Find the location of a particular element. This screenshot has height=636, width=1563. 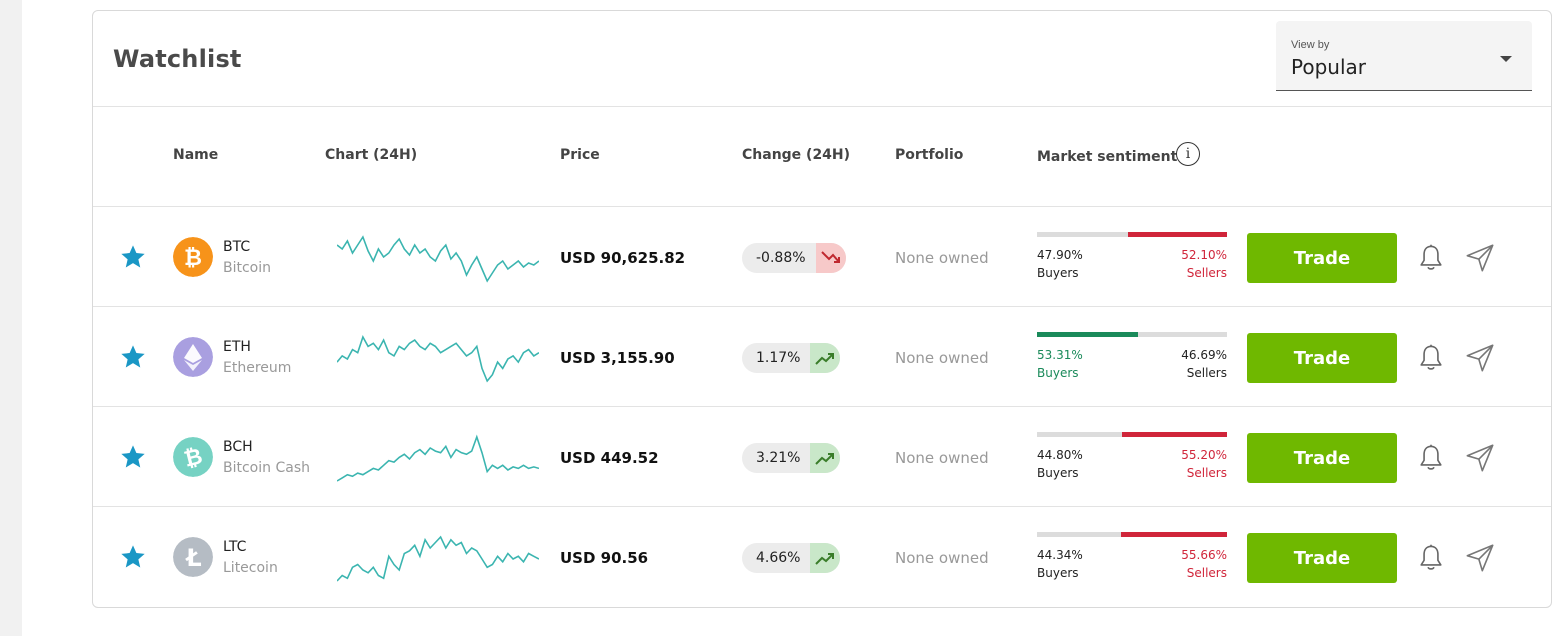

asset-price: USD 90.56 is located at coordinates (604, 558).